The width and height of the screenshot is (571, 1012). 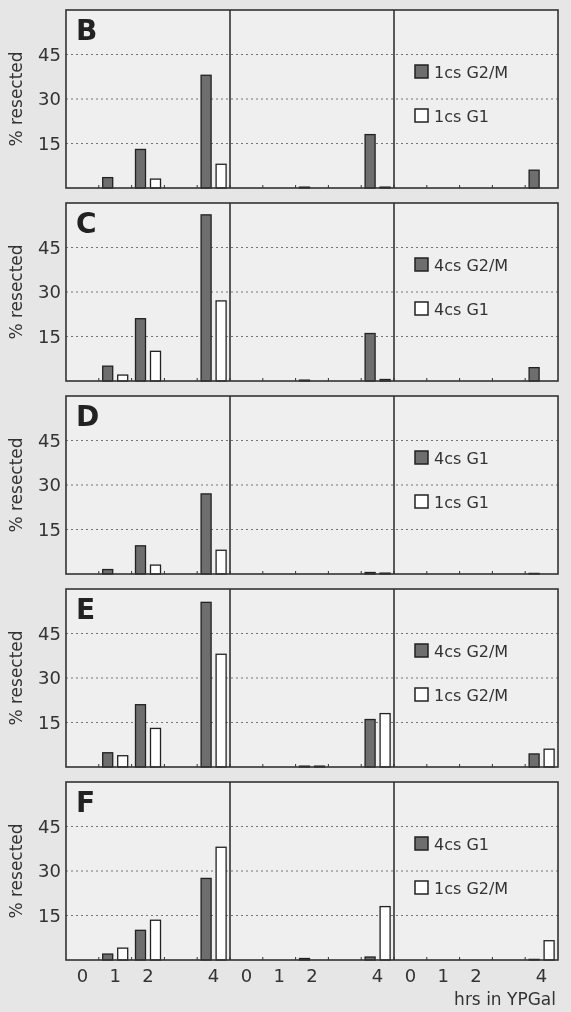 What do you see at coordinates (87, 30) in the screenshot?
I see `chart-title: B` at bounding box center [87, 30].